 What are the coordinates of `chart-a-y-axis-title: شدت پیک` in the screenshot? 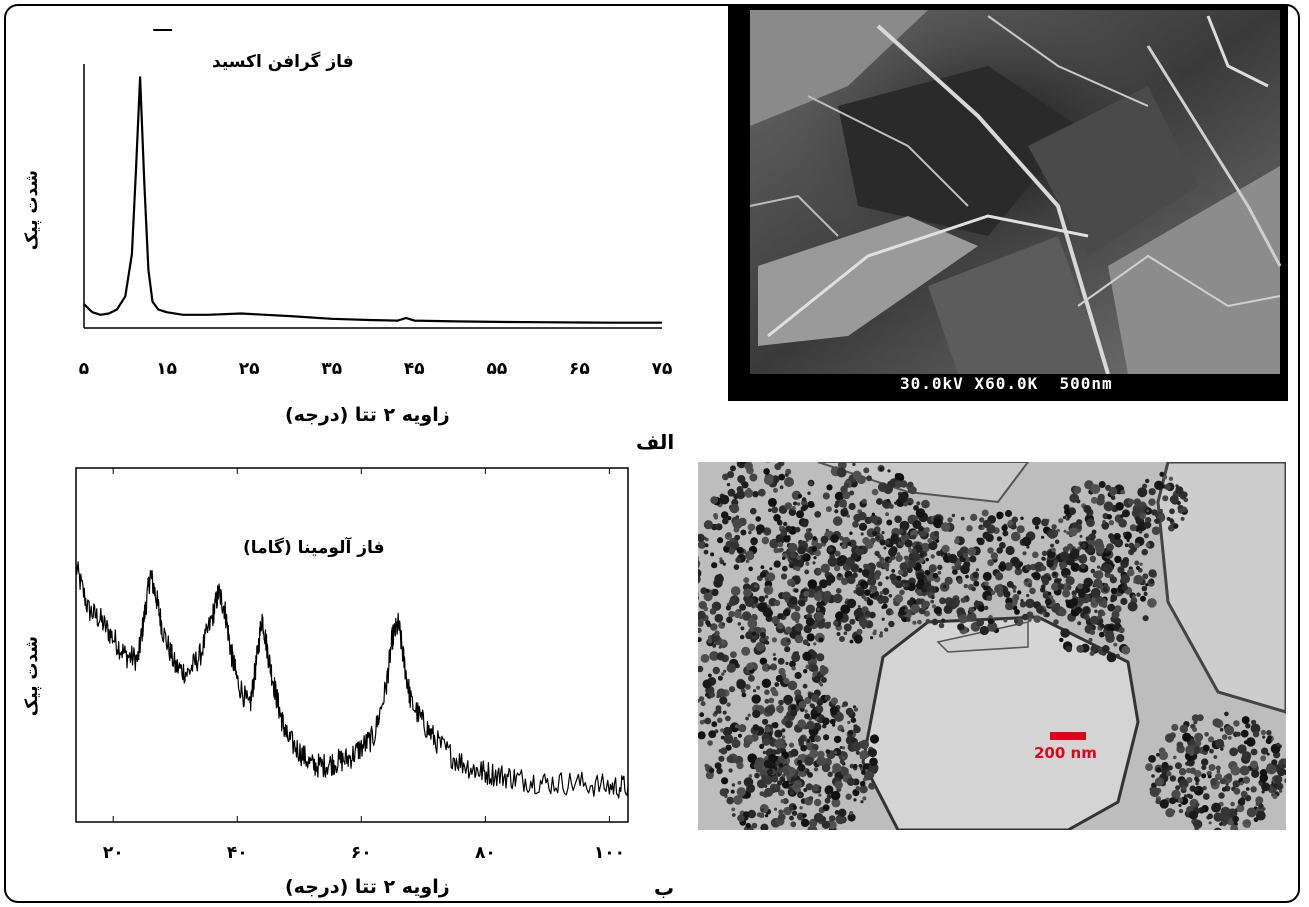 It's located at (32, 210).